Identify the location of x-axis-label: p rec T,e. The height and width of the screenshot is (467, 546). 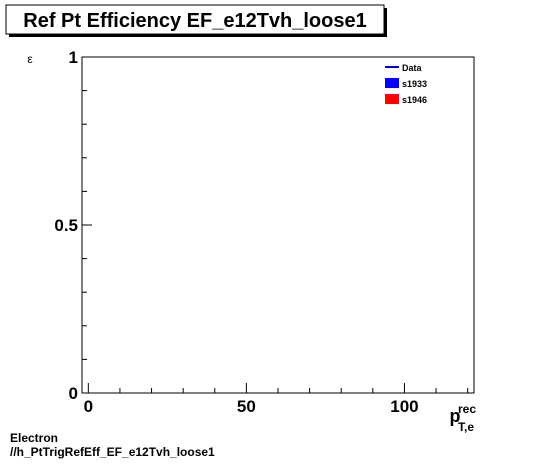
(463, 418).